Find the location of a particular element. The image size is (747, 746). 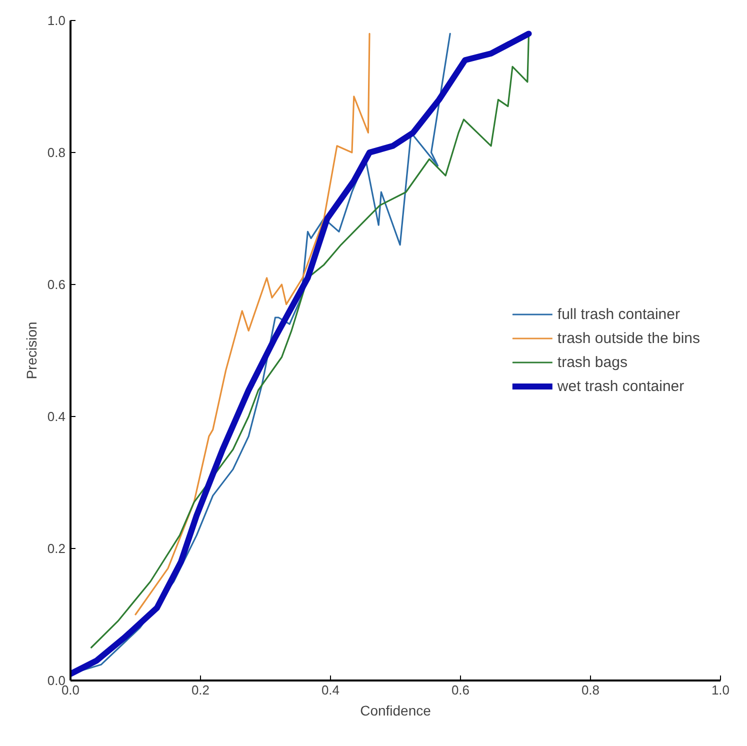

legend-label: trash bags is located at coordinates (592, 362).